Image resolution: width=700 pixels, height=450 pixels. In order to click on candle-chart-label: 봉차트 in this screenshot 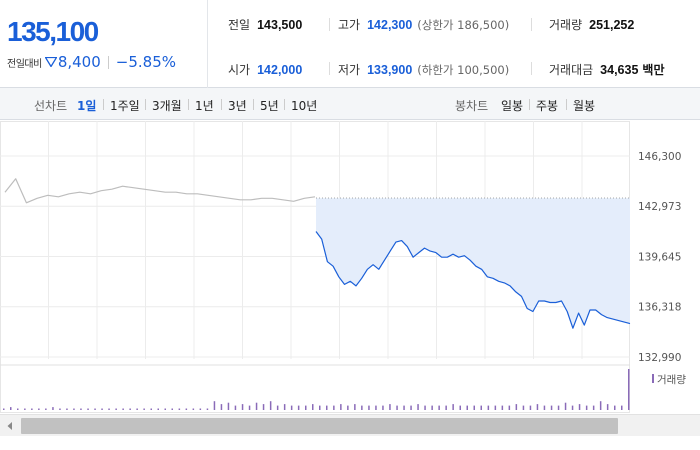, I will do `click(472, 106)`.